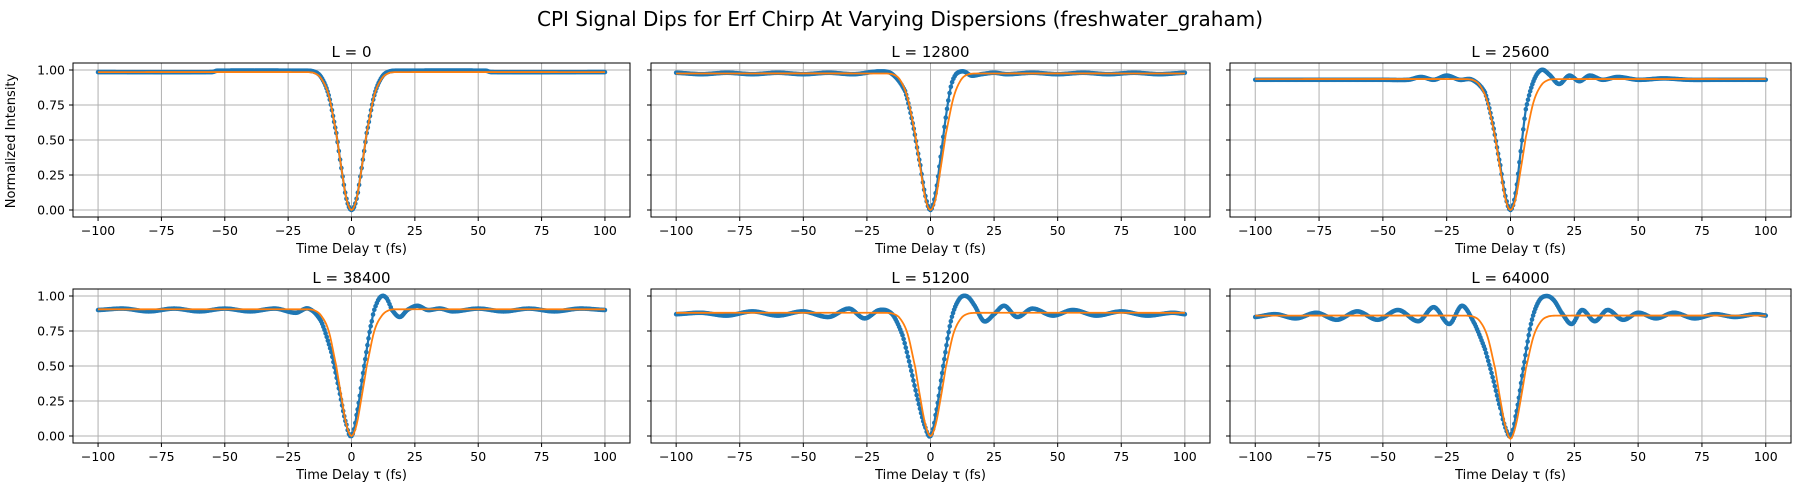  I want to click on subplot-title: L = 38400, so click(351, 278).